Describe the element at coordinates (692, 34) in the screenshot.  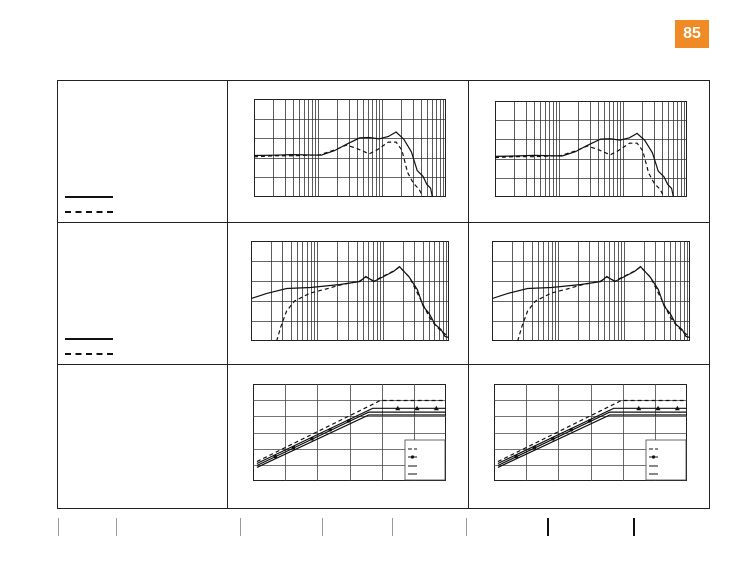
I see `page-number-badge: 85` at that location.